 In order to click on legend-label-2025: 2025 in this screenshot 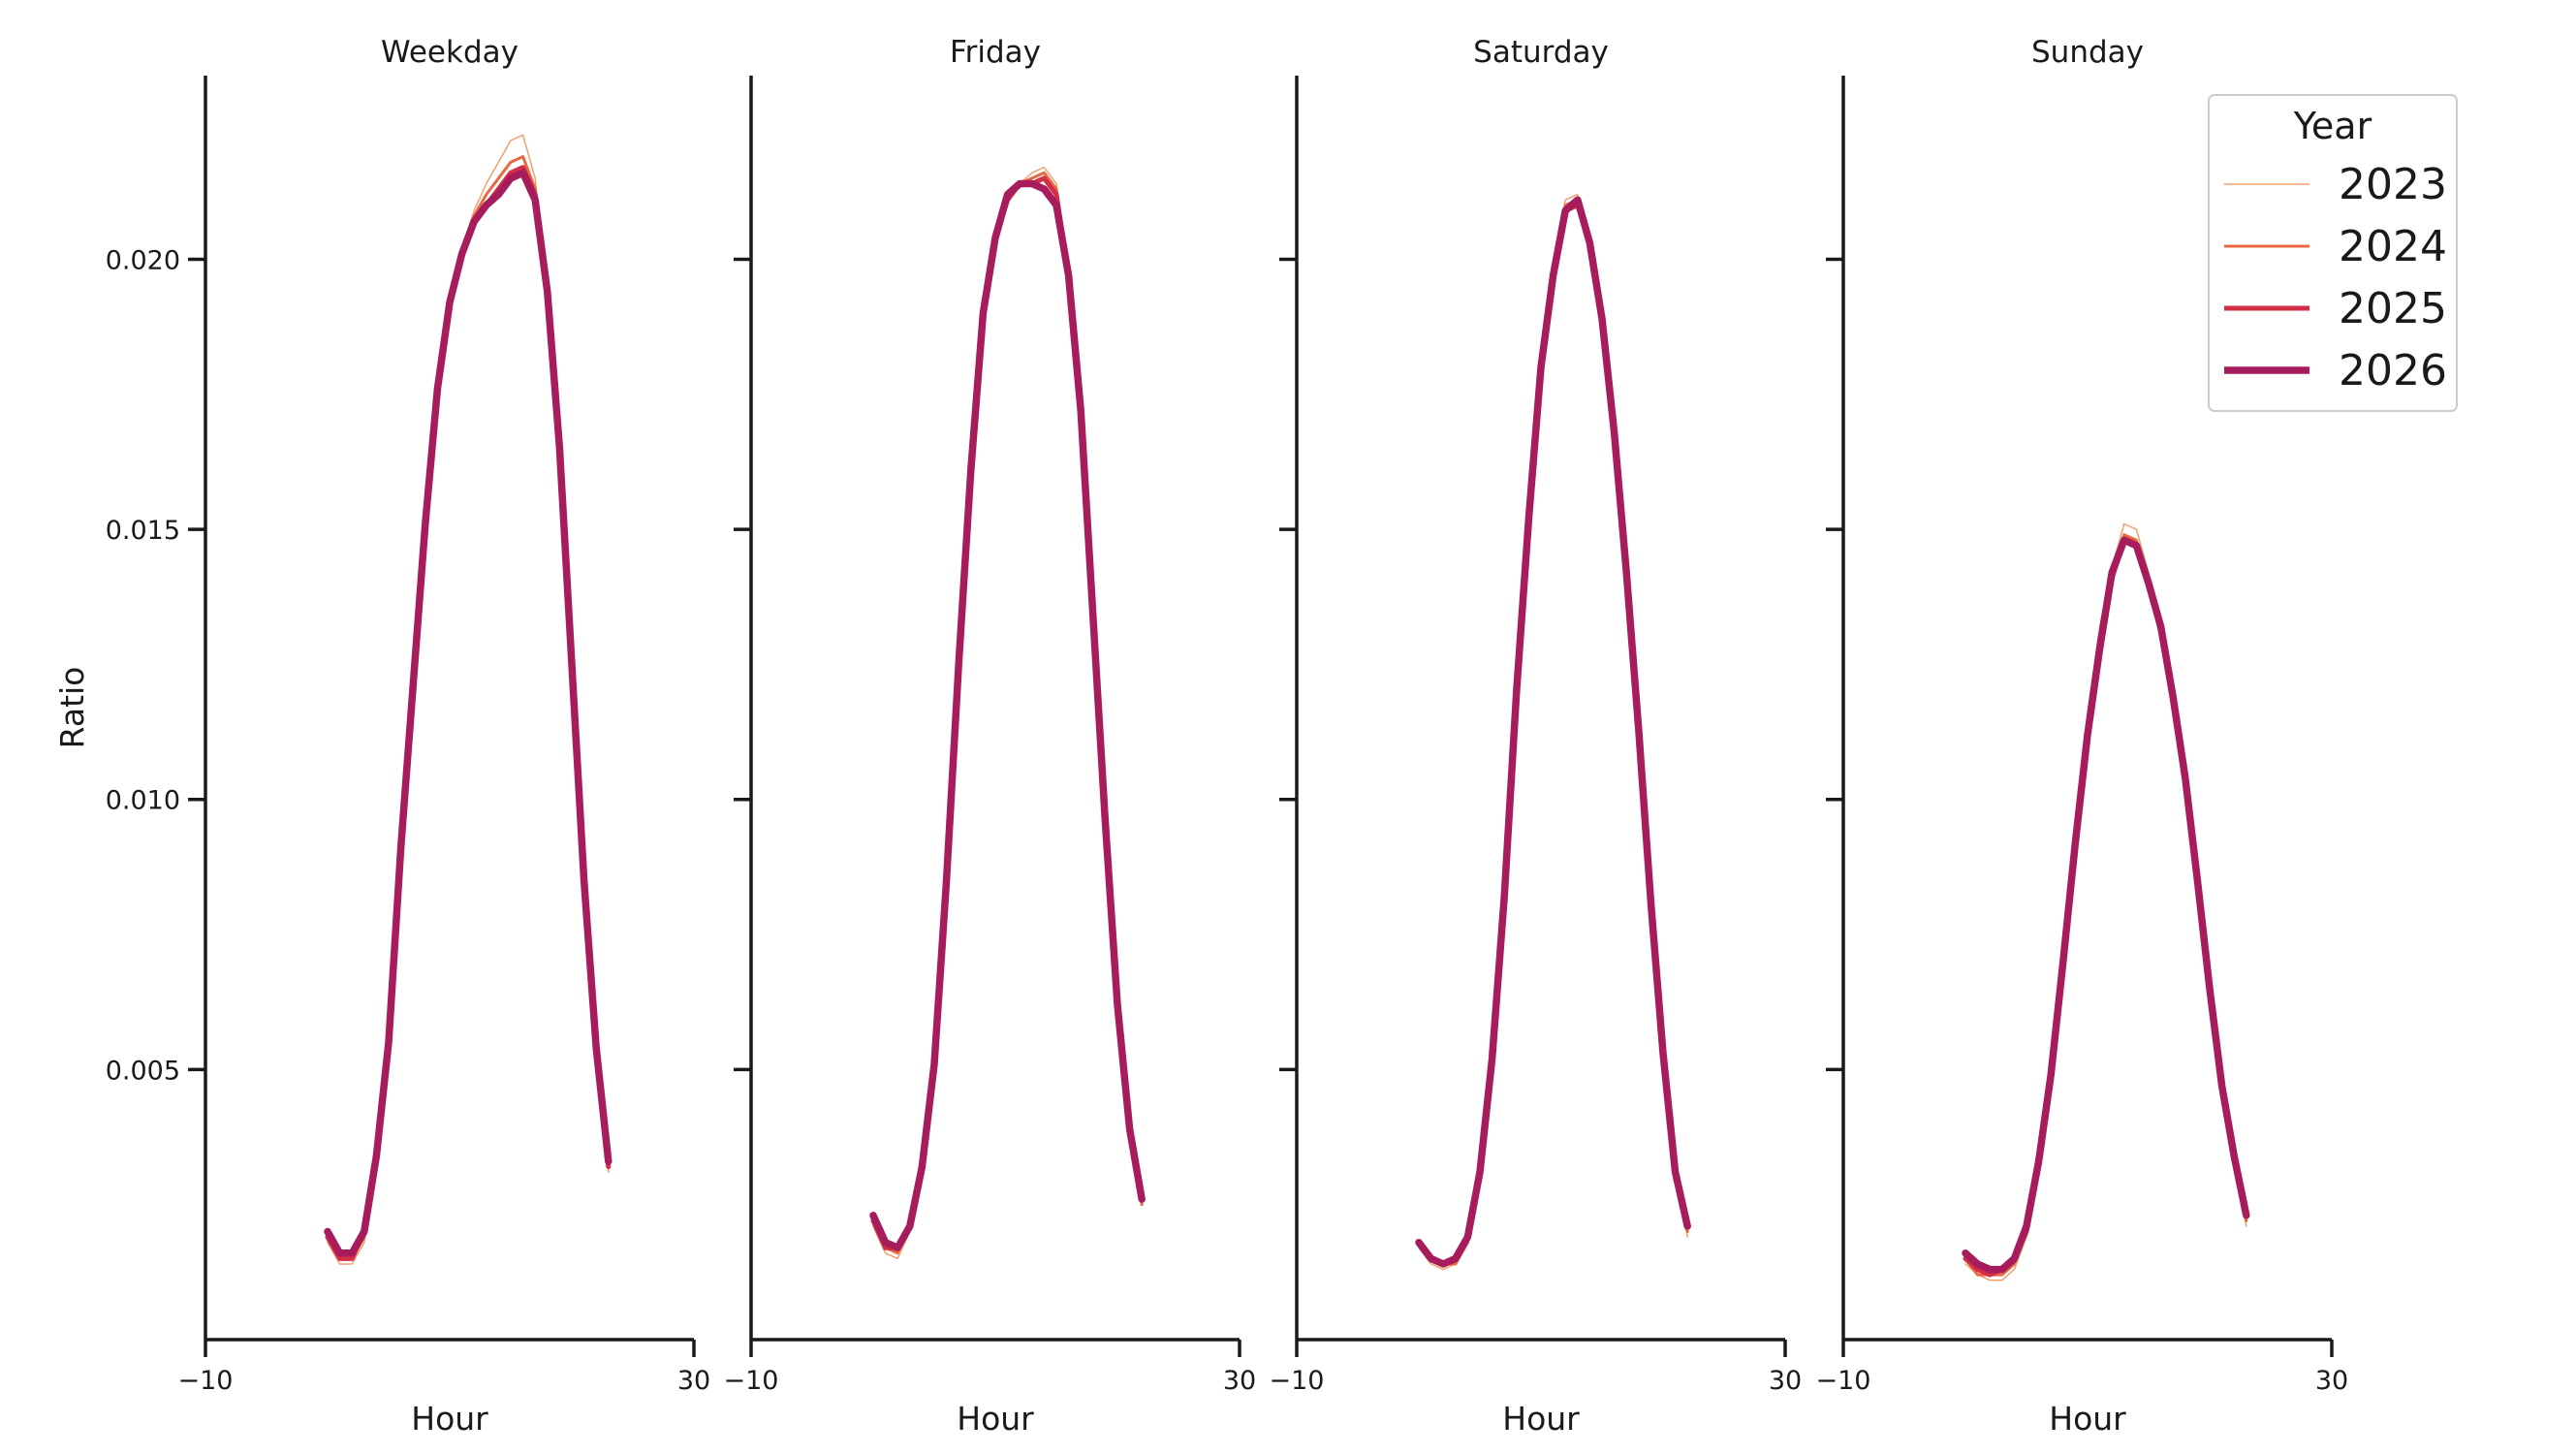, I will do `click(2393, 308)`.